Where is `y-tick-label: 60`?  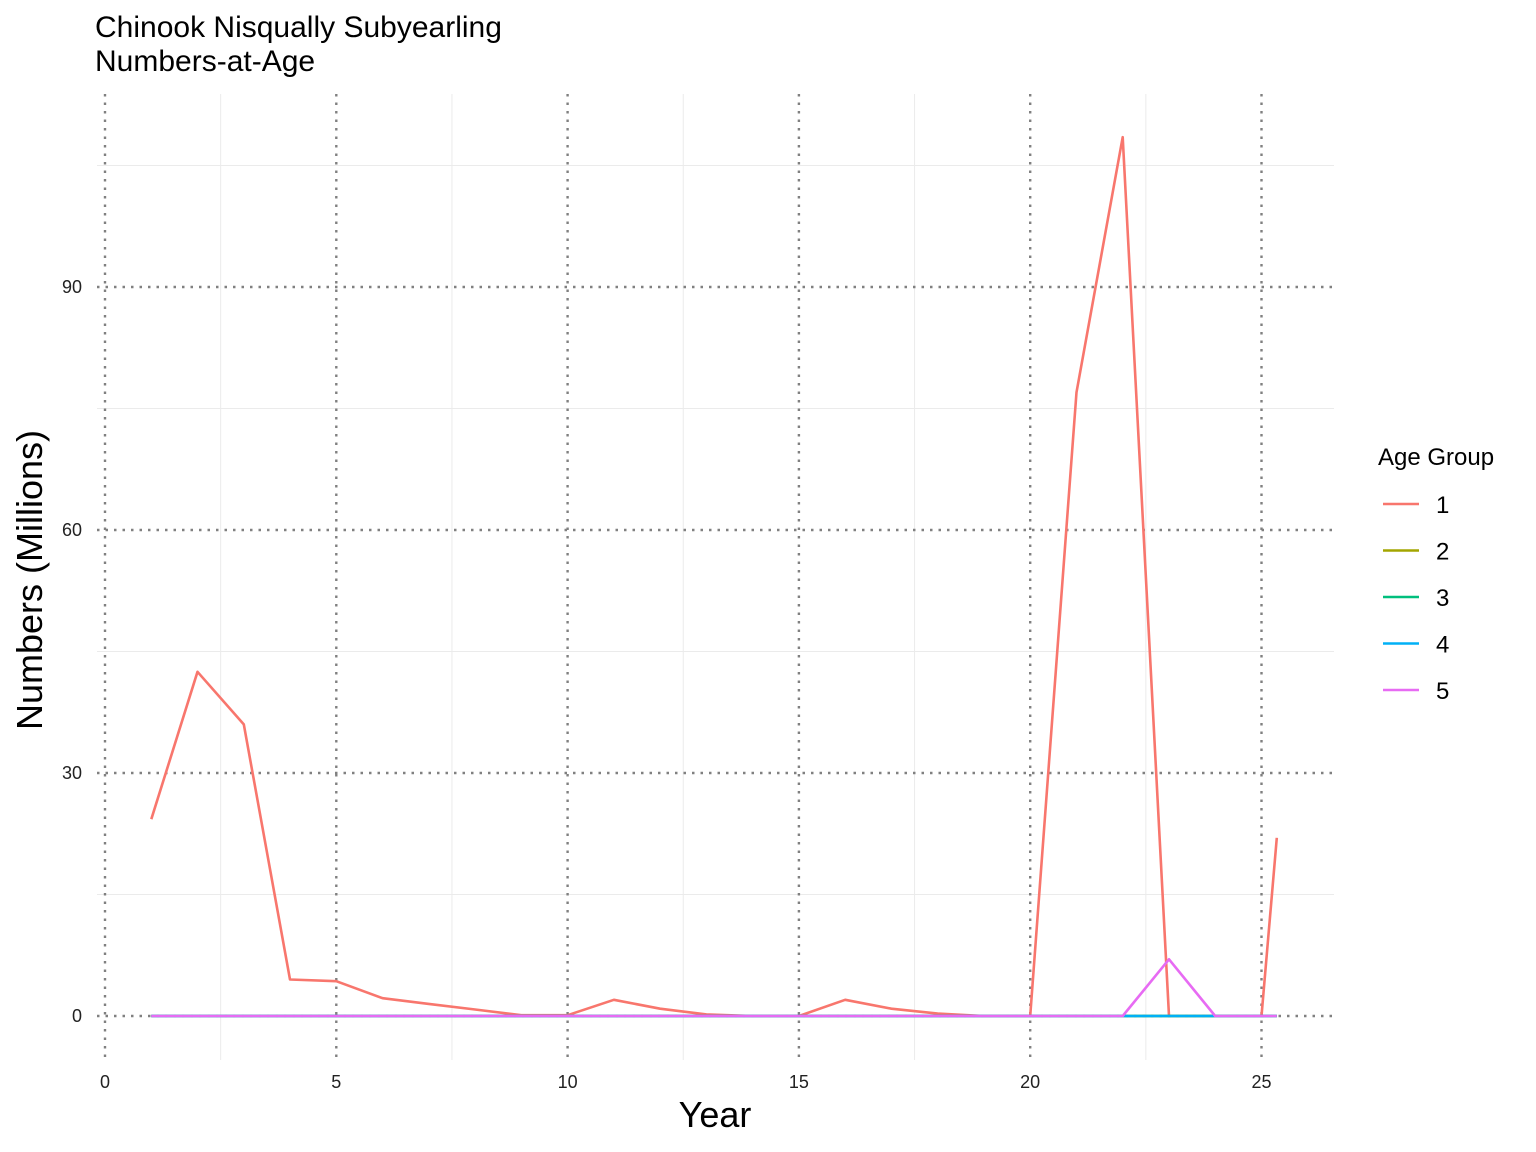 y-tick-label: 60 is located at coordinates (72, 530).